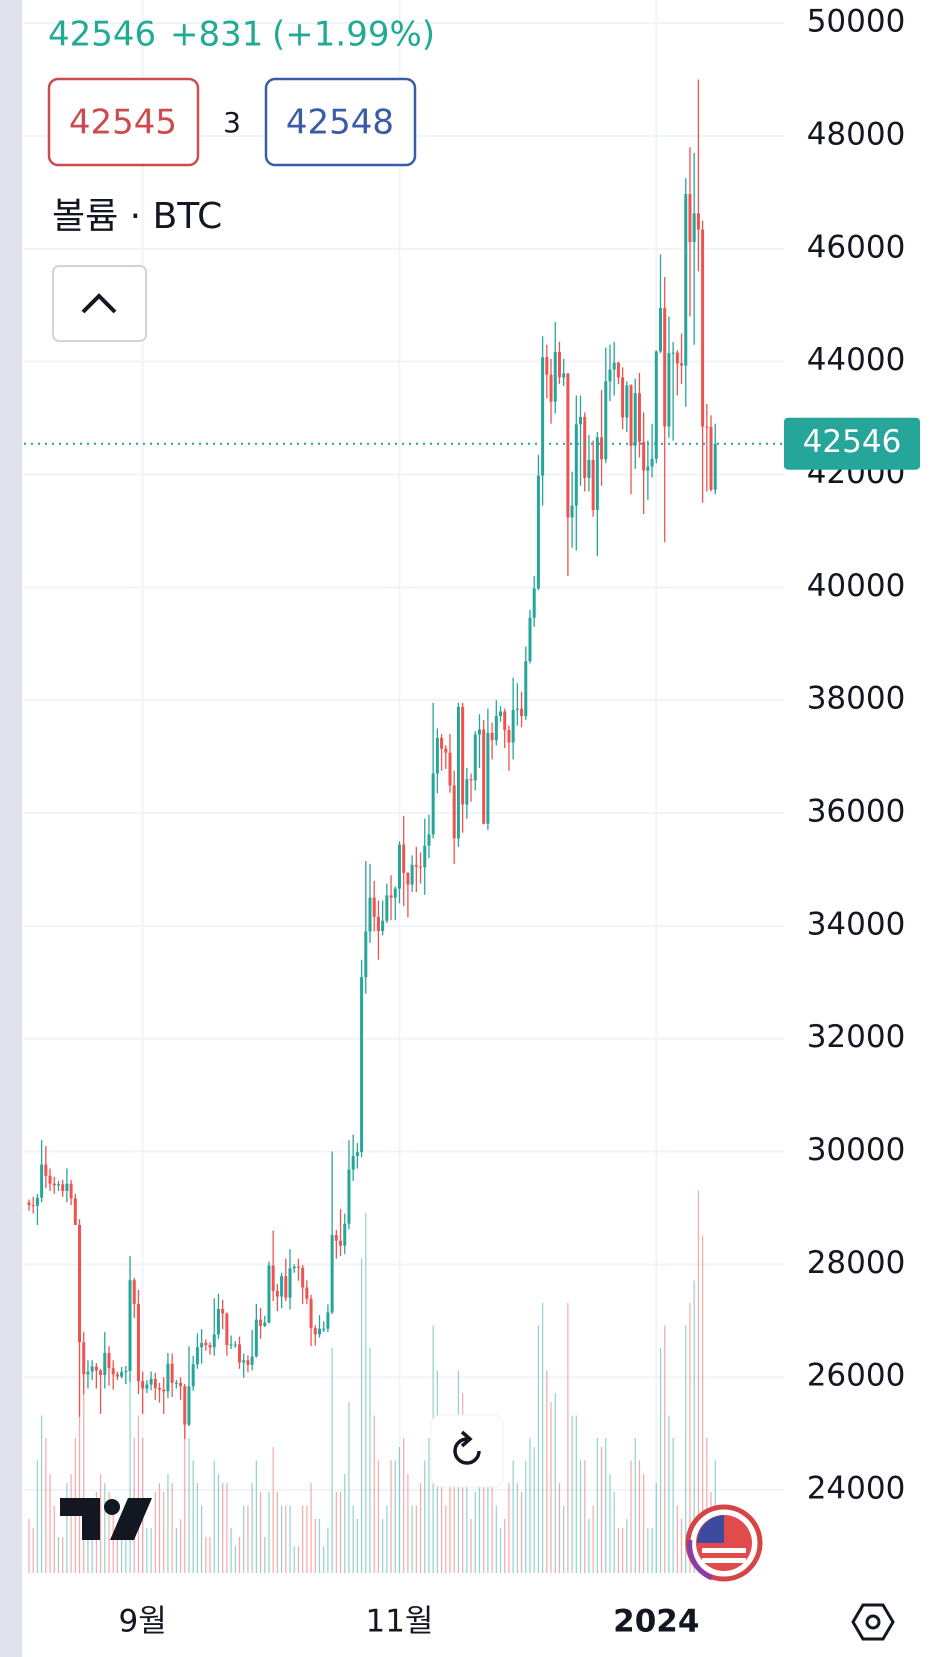 The height and width of the screenshot is (1657, 936). Describe the element at coordinates (102, 35) in the screenshot. I see `header-last: 42546` at that location.